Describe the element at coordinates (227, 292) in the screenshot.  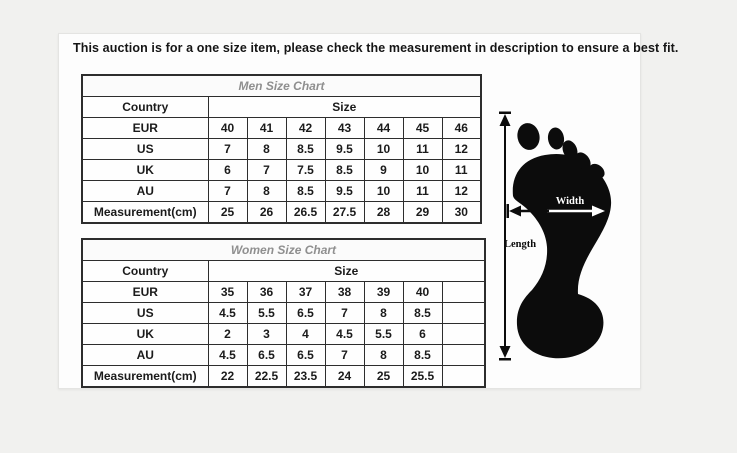
I see `size-value-cell: 35` at that location.